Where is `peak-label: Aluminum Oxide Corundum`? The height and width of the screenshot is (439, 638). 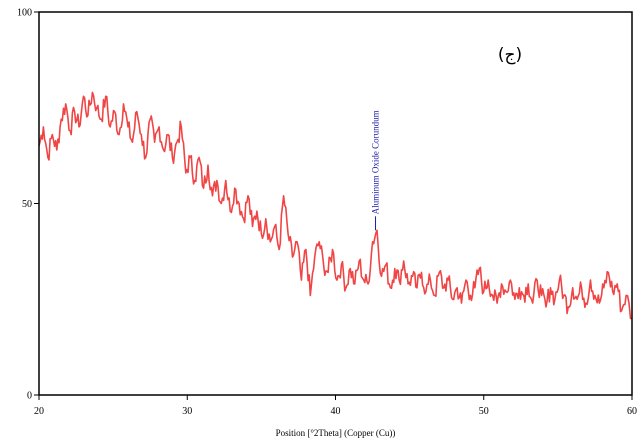
peak-label: Aluminum Oxide Corundum is located at coordinates (376, 162).